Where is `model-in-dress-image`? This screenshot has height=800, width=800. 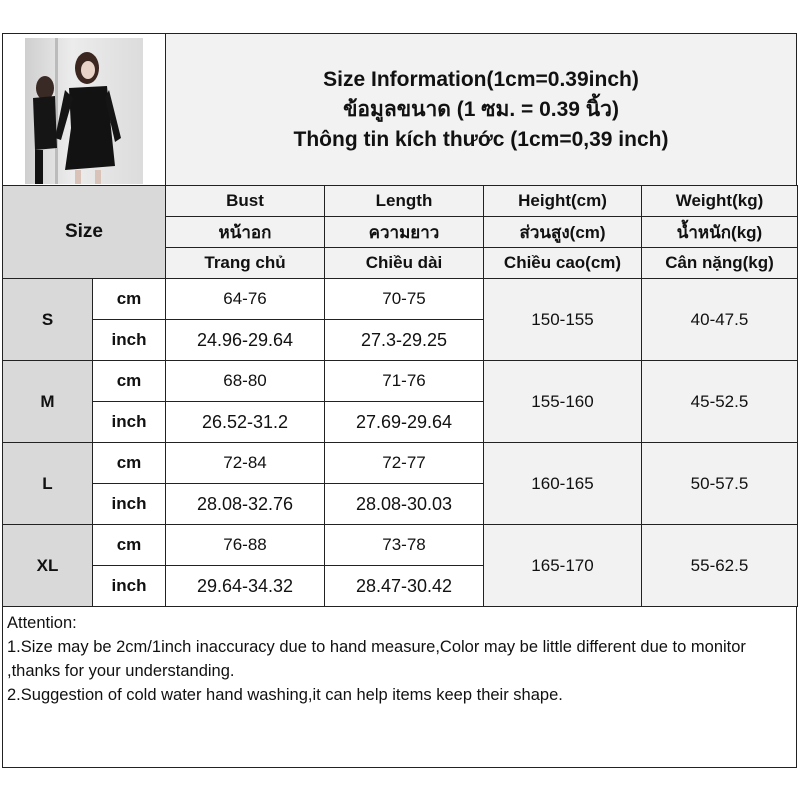
model-in-dress-image is located at coordinates (77, 111).